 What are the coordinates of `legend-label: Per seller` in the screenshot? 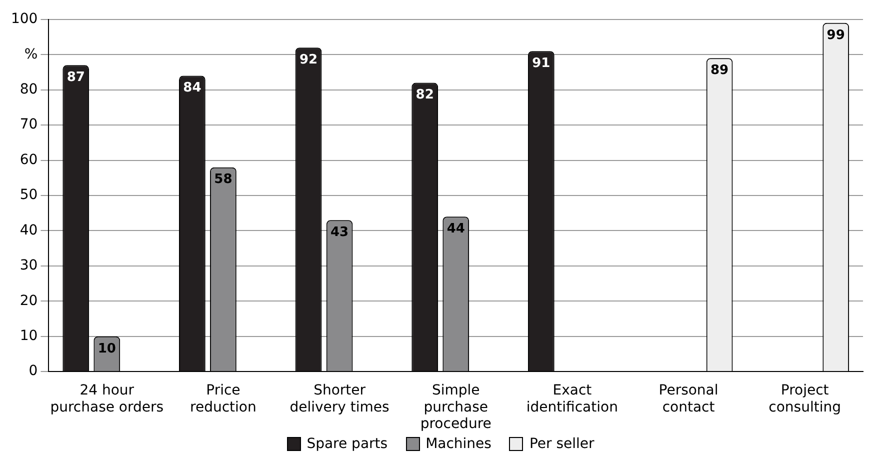 It's located at (561, 444).